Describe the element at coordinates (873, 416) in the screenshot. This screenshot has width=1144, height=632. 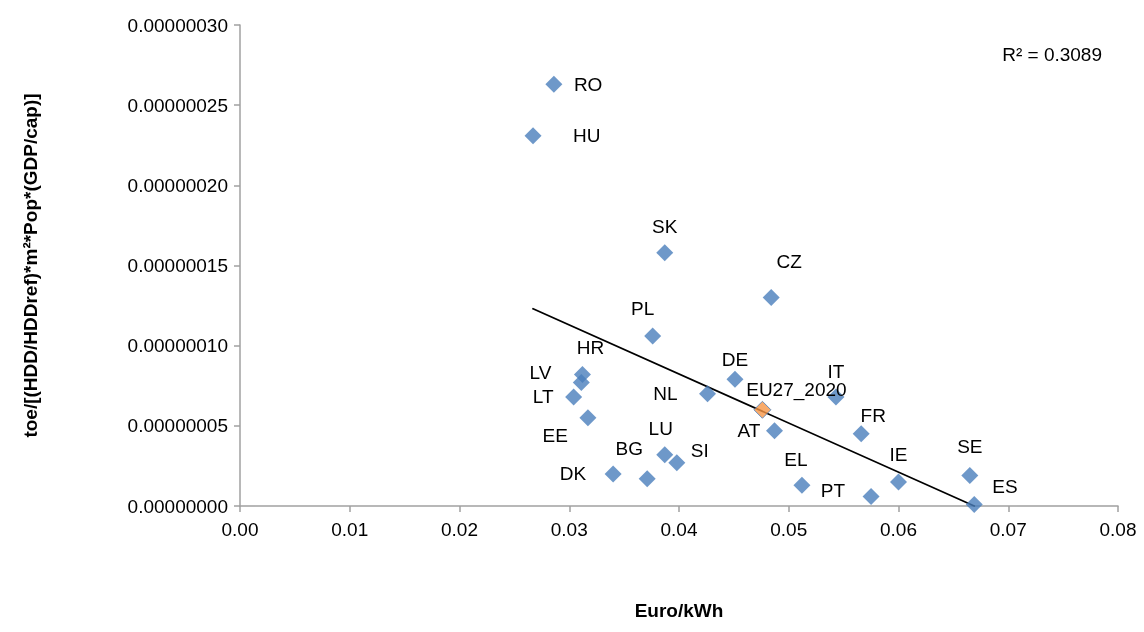
I see `annotation: FR` at that location.